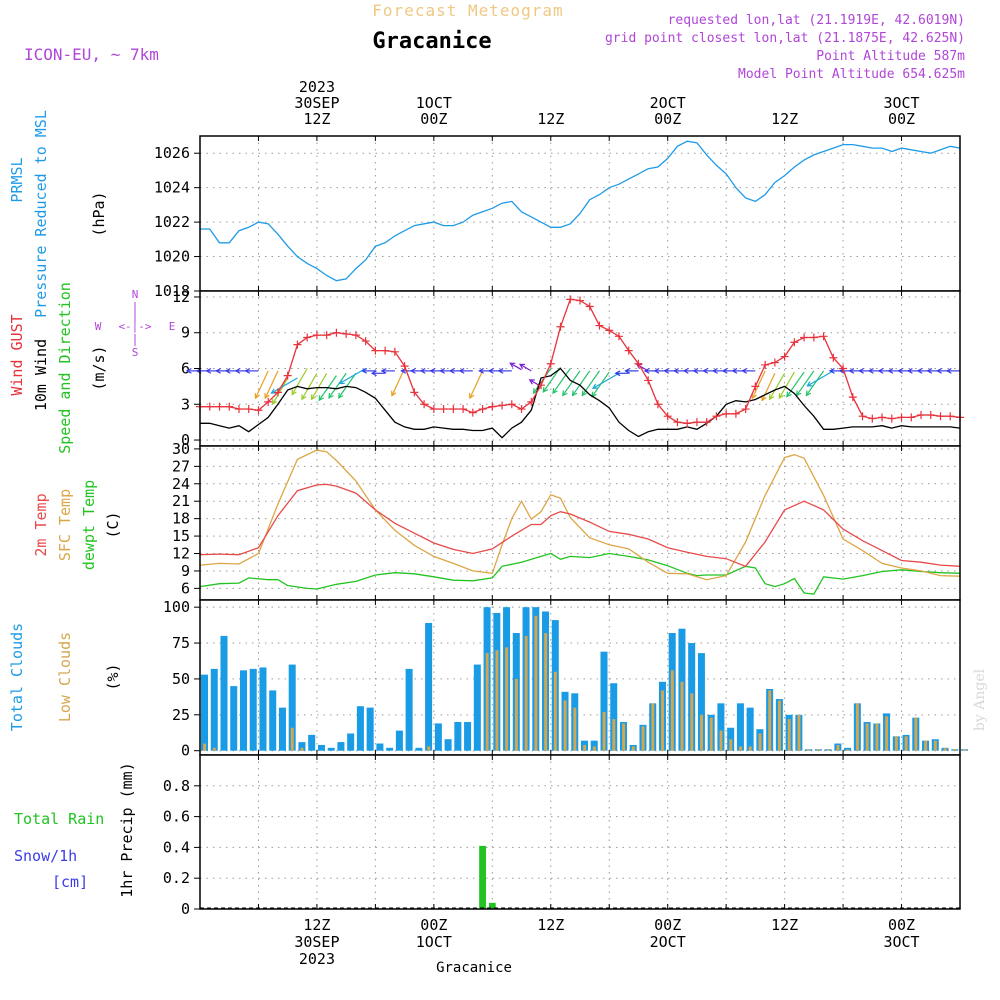 Image resolution: width=1000 pixels, height=1000 pixels. Describe the element at coordinates (113, 676) in the screenshot. I see `clouds-unit: (%)` at that location.